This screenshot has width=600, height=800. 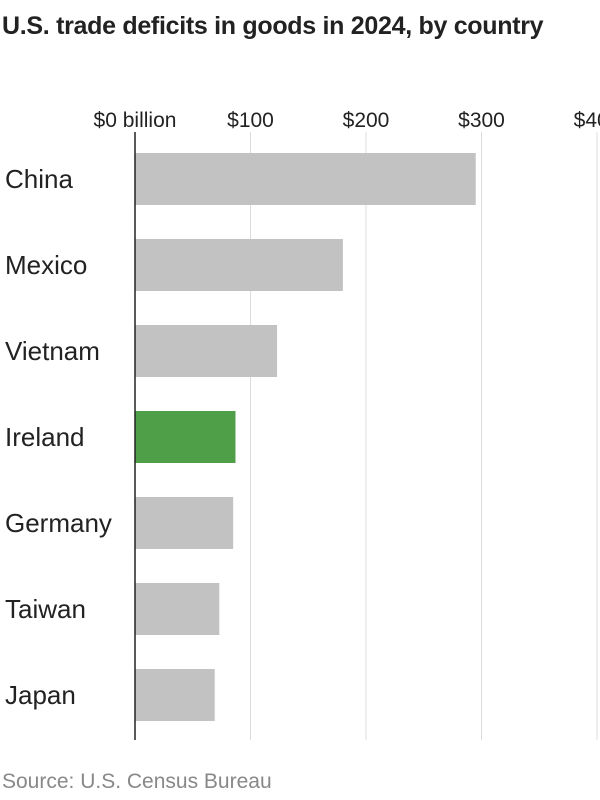 I want to click on bar-ireland, so click(x=185, y=437).